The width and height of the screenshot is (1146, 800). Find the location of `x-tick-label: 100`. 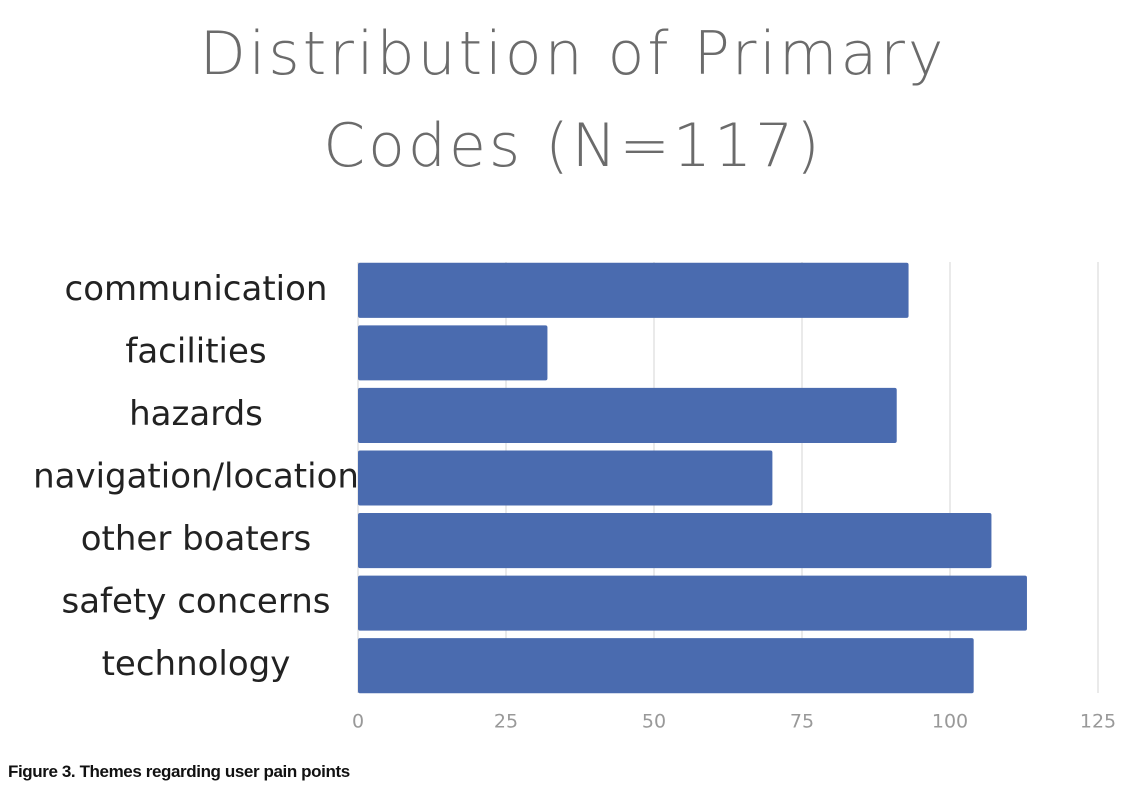

x-tick-label: 100 is located at coordinates (950, 722).